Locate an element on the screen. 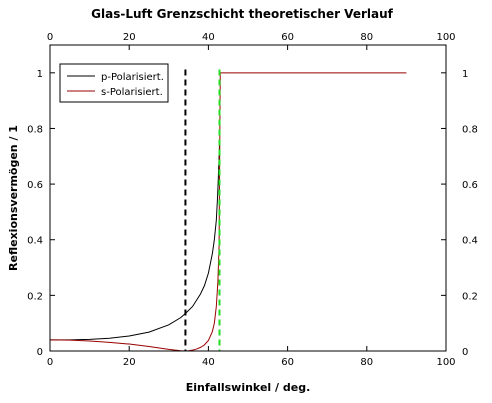  x-tick-label-top: 100 is located at coordinates (445, 37).